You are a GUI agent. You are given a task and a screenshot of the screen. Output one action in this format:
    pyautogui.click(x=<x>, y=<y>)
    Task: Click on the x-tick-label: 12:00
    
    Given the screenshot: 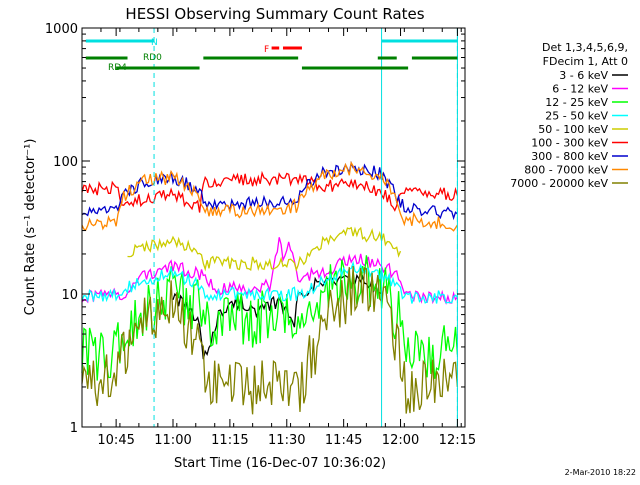 What is the action you would take?
    pyautogui.click(x=400, y=440)
    